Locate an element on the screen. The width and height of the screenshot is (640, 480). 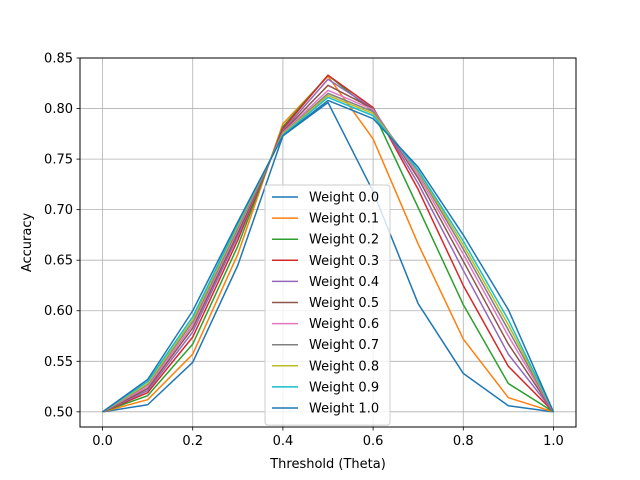
y-tick-label: 0.75 is located at coordinates (58, 160).